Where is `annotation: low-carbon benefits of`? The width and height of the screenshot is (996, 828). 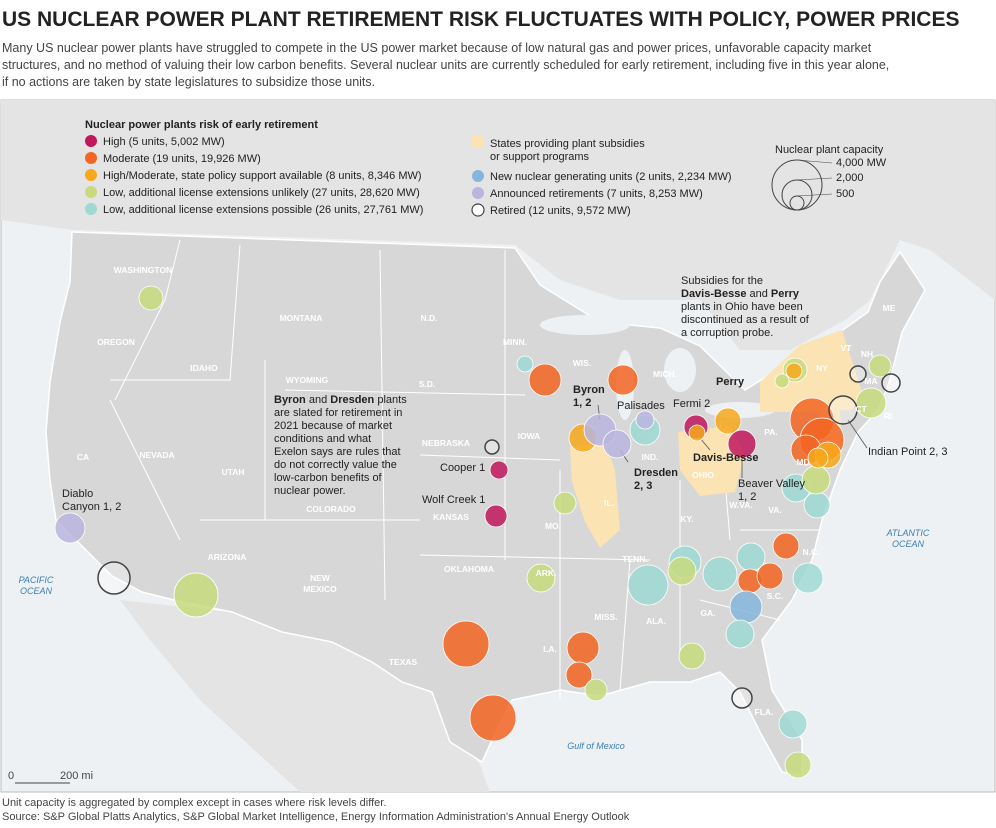 annotation: low-carbon benefits of is located at coordinates (328, 478).